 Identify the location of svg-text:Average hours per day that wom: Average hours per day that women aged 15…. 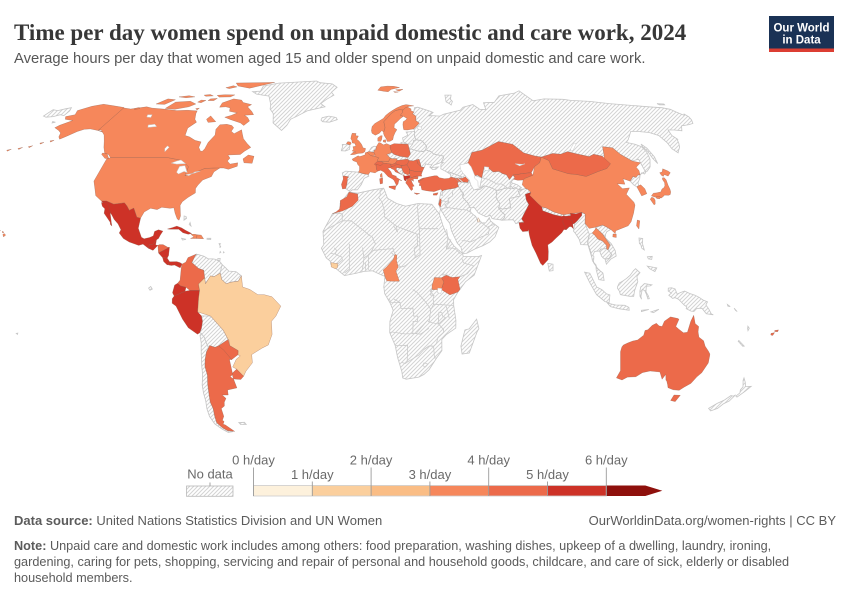
(329, 59).